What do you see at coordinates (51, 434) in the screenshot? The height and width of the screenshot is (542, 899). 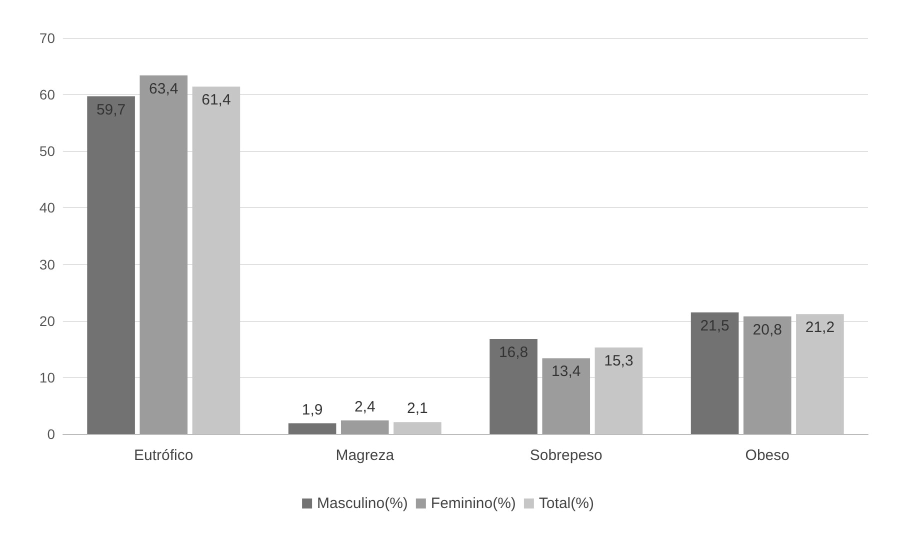 I see `y-tick-label: 0` at bounding box center [51, 434].